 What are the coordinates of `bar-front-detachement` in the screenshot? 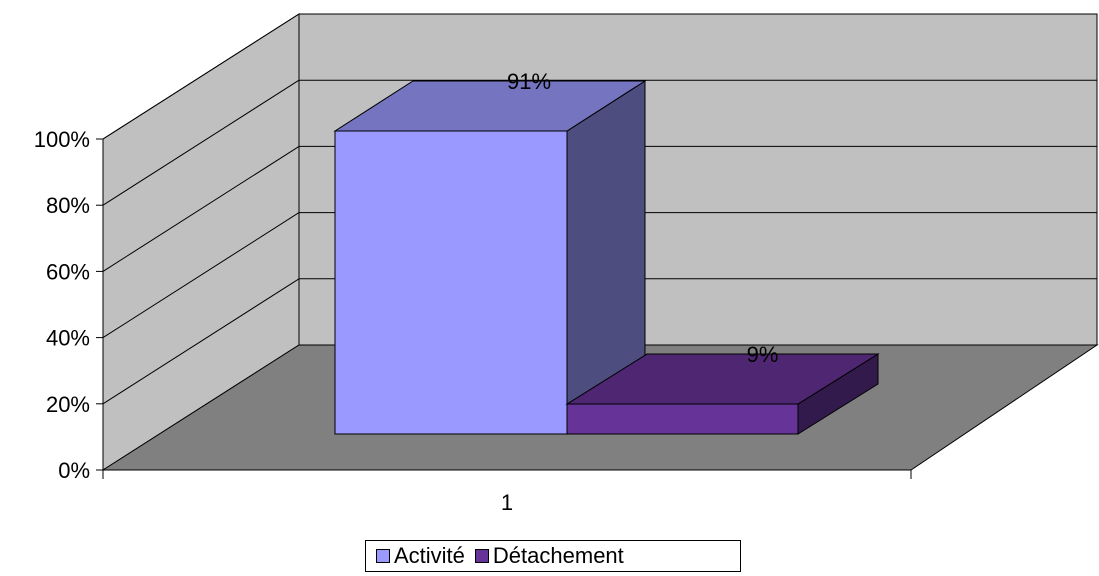 It's located at (682, 419).